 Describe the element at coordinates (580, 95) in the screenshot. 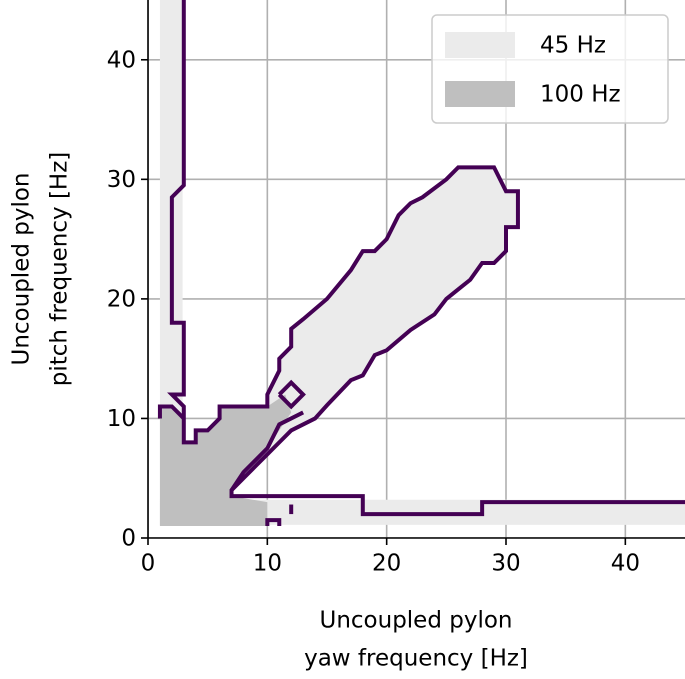

I see `legend-label: 100 Hz` at that location.